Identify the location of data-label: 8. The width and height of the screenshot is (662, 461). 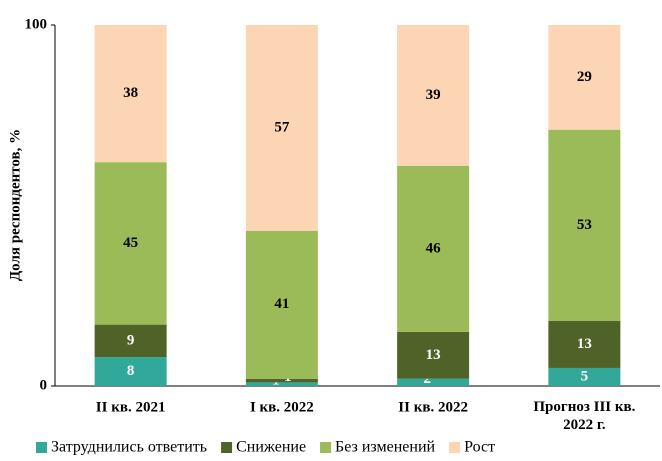
(131, 371).